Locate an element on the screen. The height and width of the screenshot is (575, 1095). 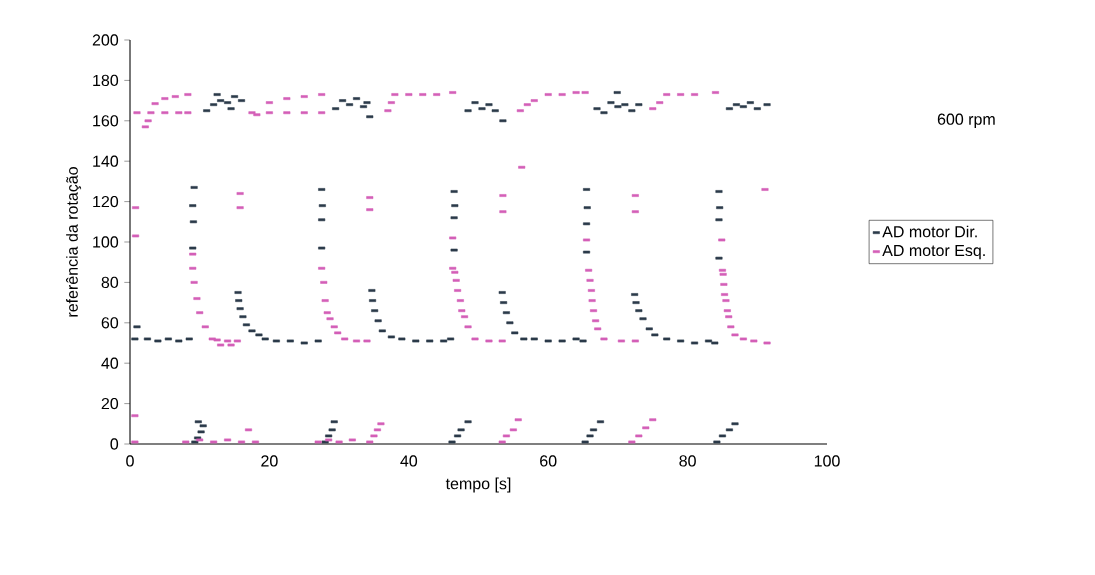
y-tick-label: 80 is located at coordinates (110, 282).